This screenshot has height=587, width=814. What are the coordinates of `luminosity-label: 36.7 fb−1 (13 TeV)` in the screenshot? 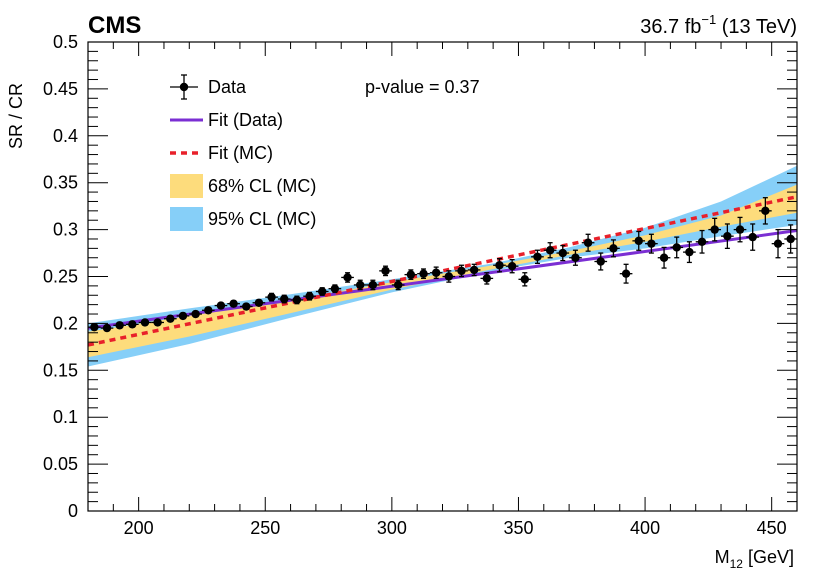 It's located at (718, 25).